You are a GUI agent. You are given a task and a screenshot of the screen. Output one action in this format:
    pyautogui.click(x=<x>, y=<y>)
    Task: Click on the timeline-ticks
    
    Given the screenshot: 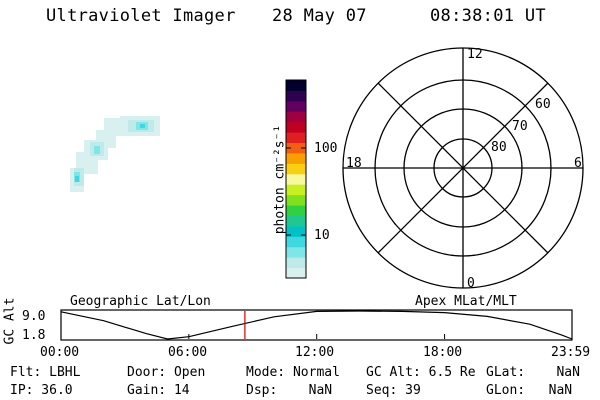 What is the action you would take?
    pyautogui.click(x=316, y=336)
    